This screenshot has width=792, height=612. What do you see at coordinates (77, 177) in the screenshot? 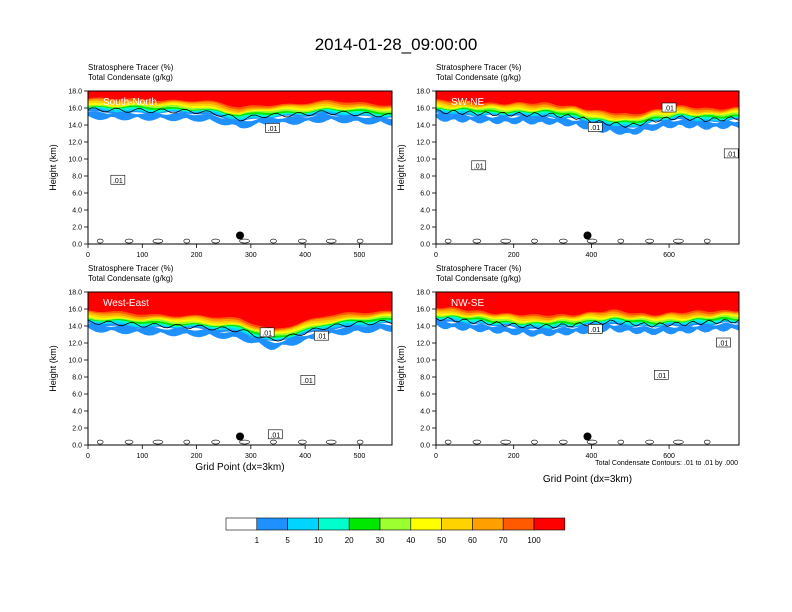
I see `y-tick-label: 8.0` at bounding box center [77, 177].